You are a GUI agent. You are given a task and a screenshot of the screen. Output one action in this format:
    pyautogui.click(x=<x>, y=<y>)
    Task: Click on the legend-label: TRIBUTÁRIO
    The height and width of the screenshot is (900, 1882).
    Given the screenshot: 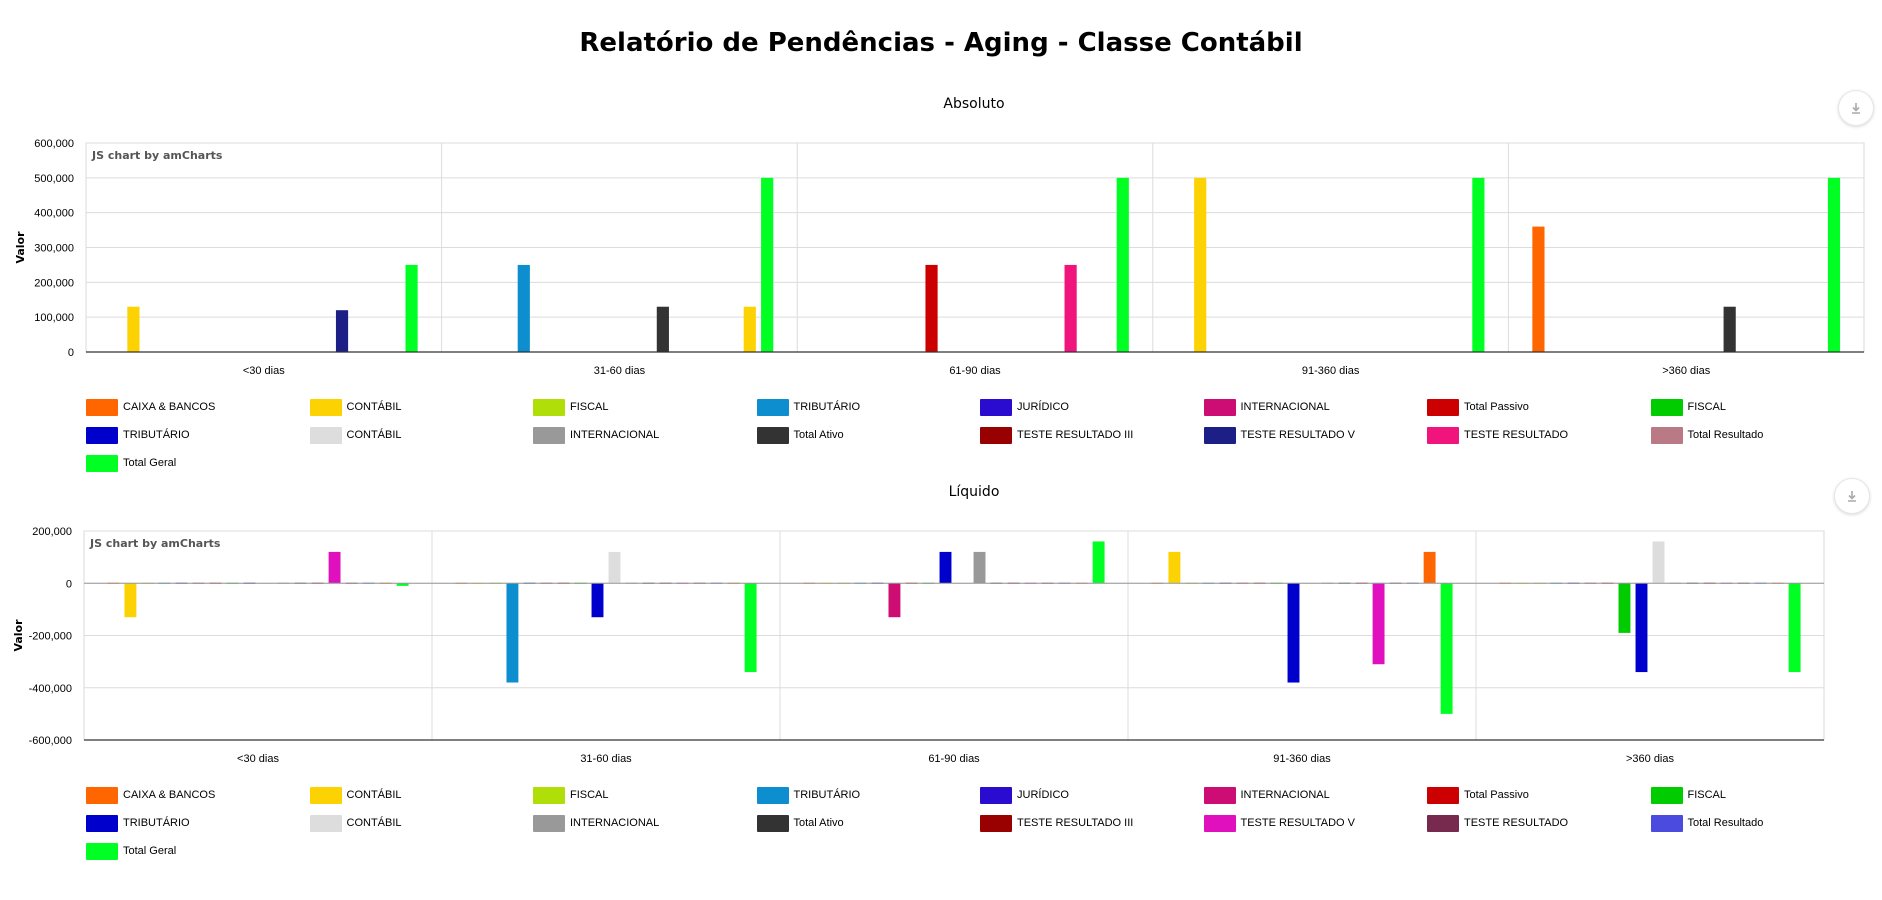 What is the action you would take?
    pyautogui.click(x=156, y=435)
    